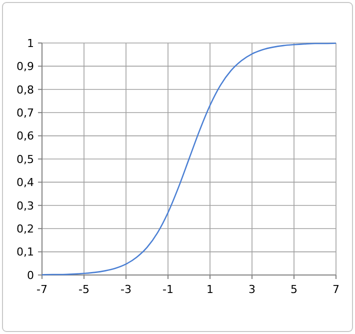  What do you see at coordinates (126, 289) in the screenshot?
I see `x-tick-label: -3` at bounding box center [126, 289].